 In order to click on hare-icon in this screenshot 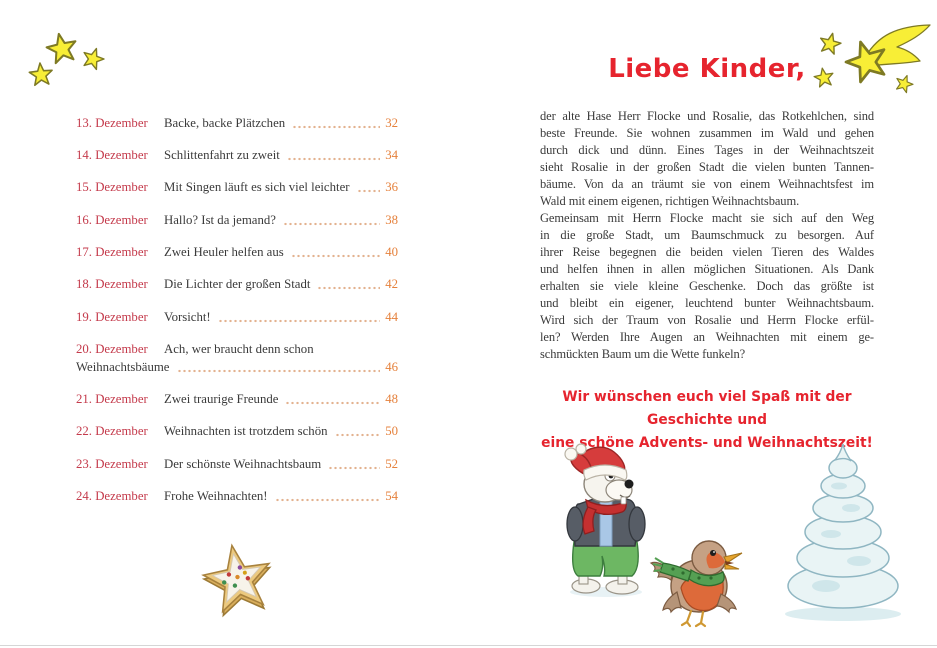, I will do `click(605, 520)`.